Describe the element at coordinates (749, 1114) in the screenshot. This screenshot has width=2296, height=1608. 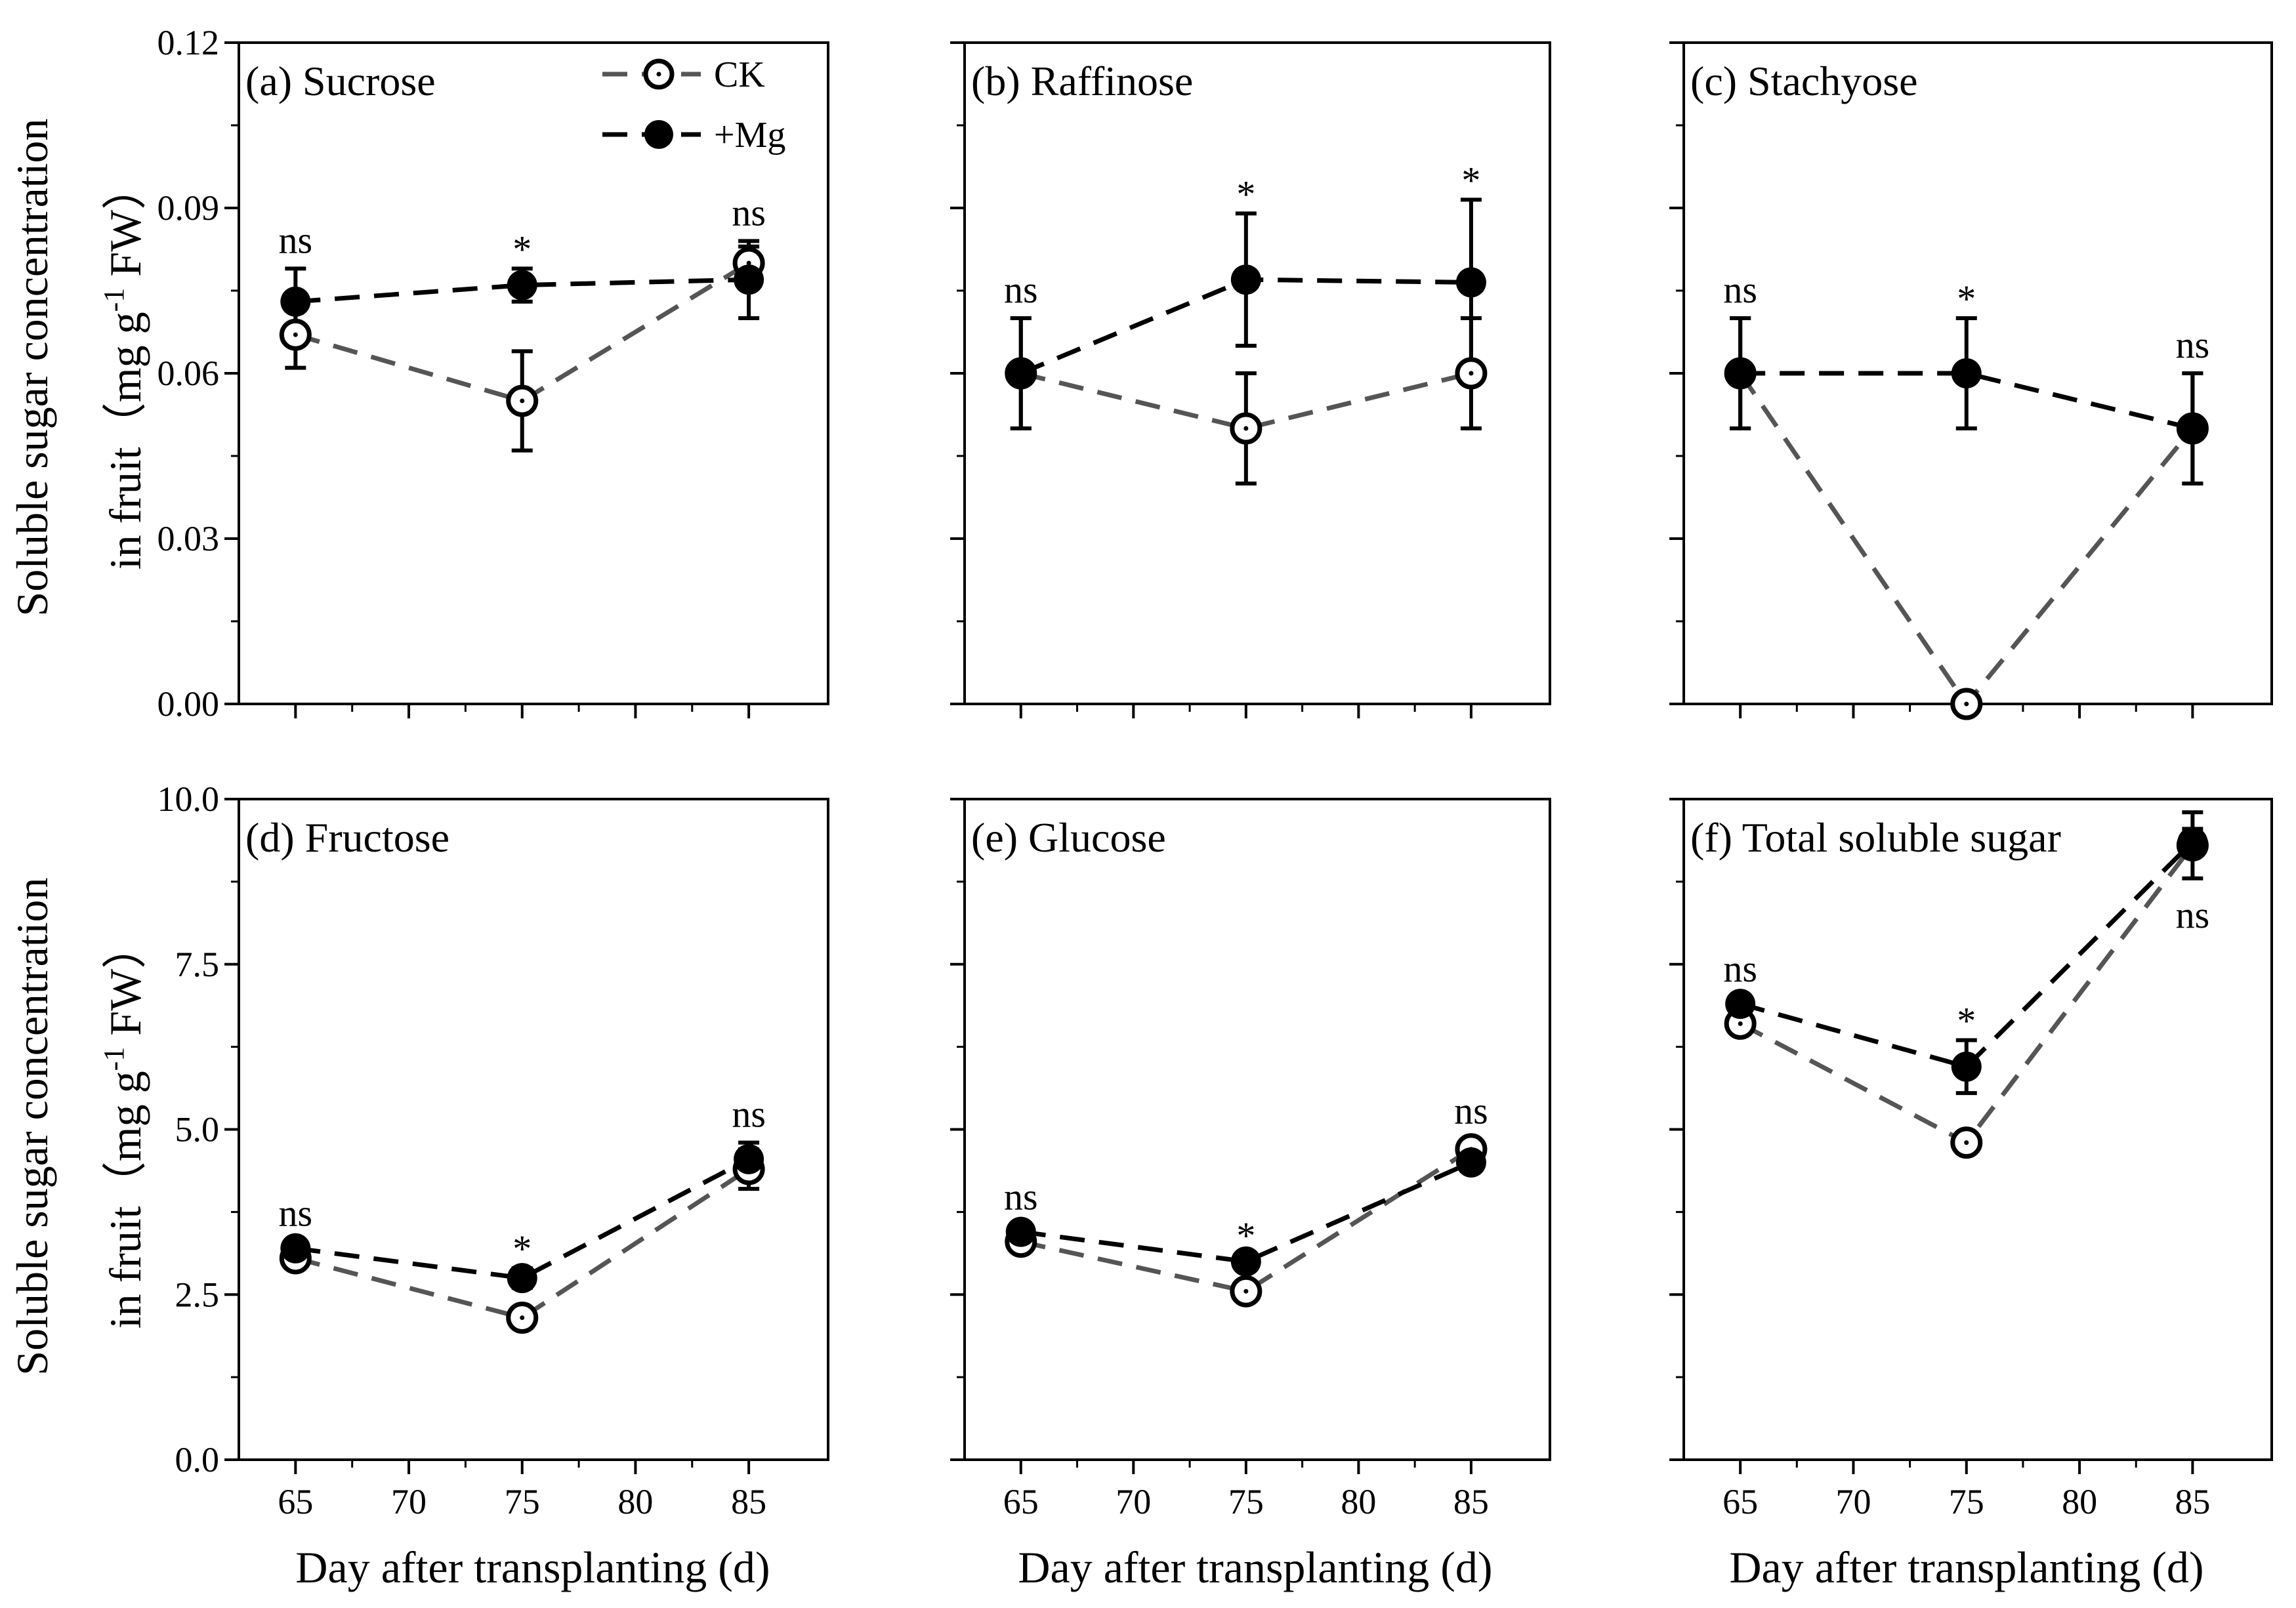
I see `significance-label-d-85: ns` at that location.